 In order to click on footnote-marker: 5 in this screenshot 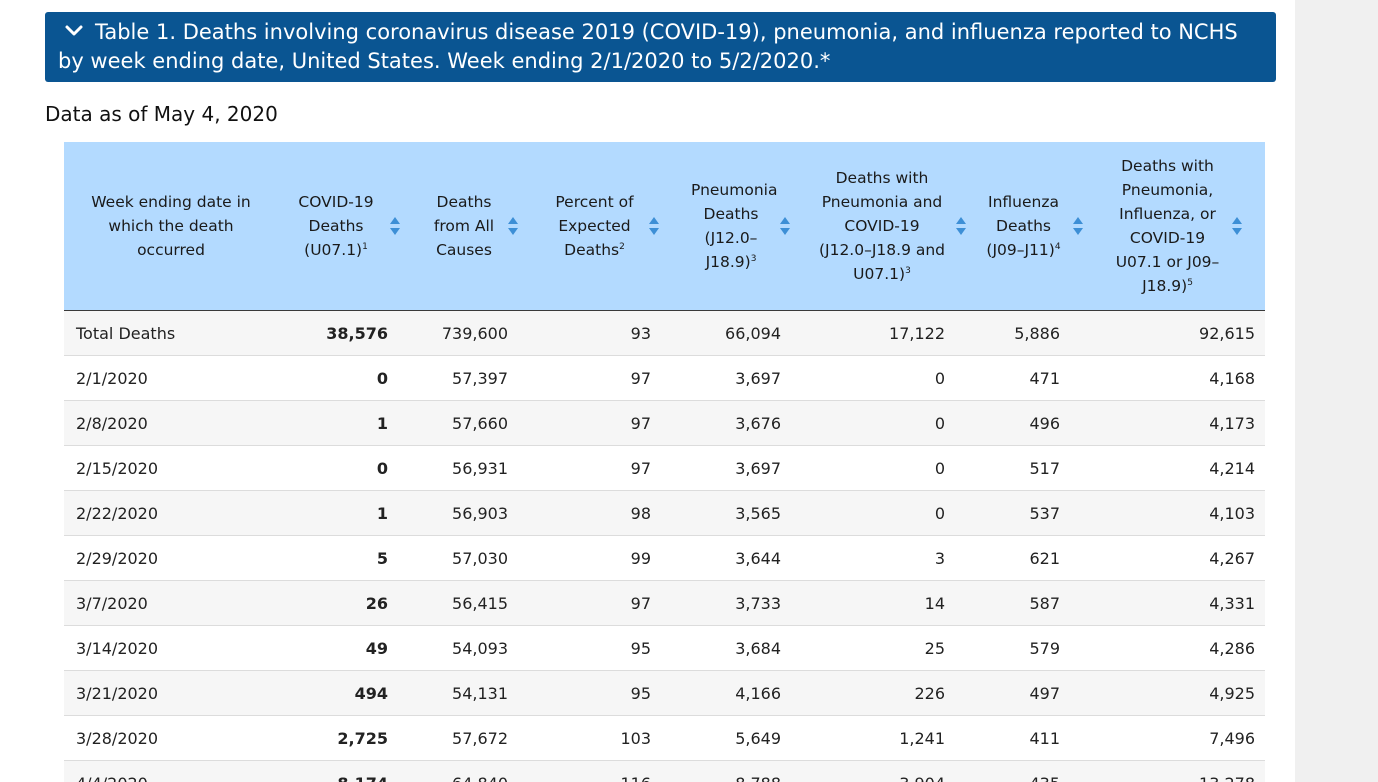, I will do `click(1190, 283)`.